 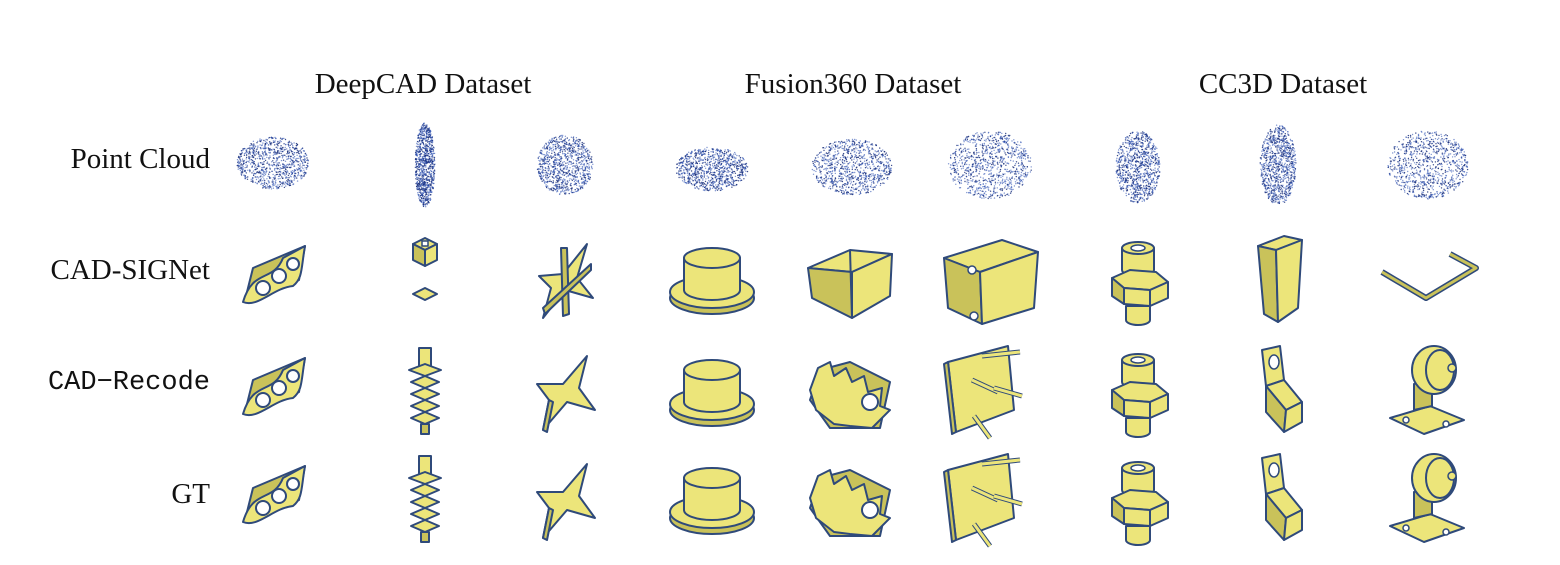 What do you see at coordinates (566, 281) in the screenshot?
I see `star-cross-render` at bounding box center [566, 281].